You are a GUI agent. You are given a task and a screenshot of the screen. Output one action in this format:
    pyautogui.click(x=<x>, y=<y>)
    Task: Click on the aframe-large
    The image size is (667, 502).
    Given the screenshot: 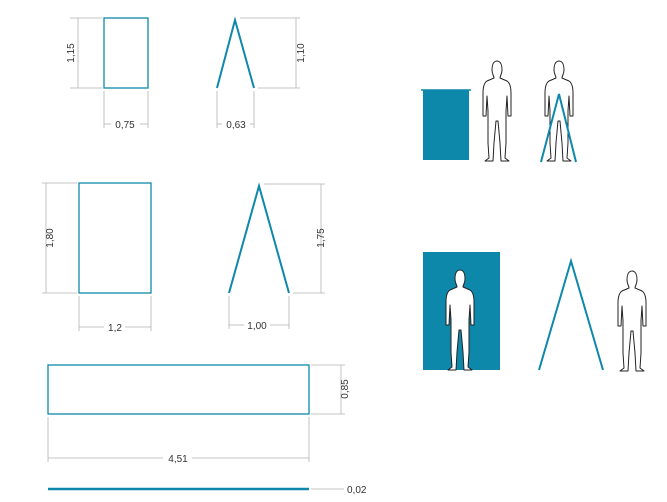 What is the action you would take?
    pyautogui.click(x=259, y=238)
    